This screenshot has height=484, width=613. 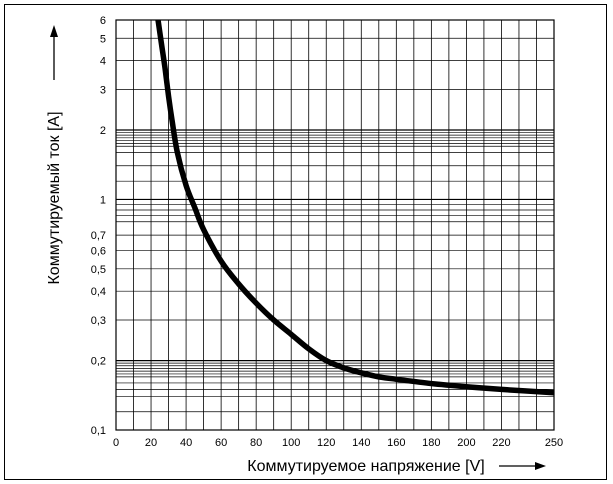 I want to click on y-tick-label: 0,1, so click(x=98, y=431).